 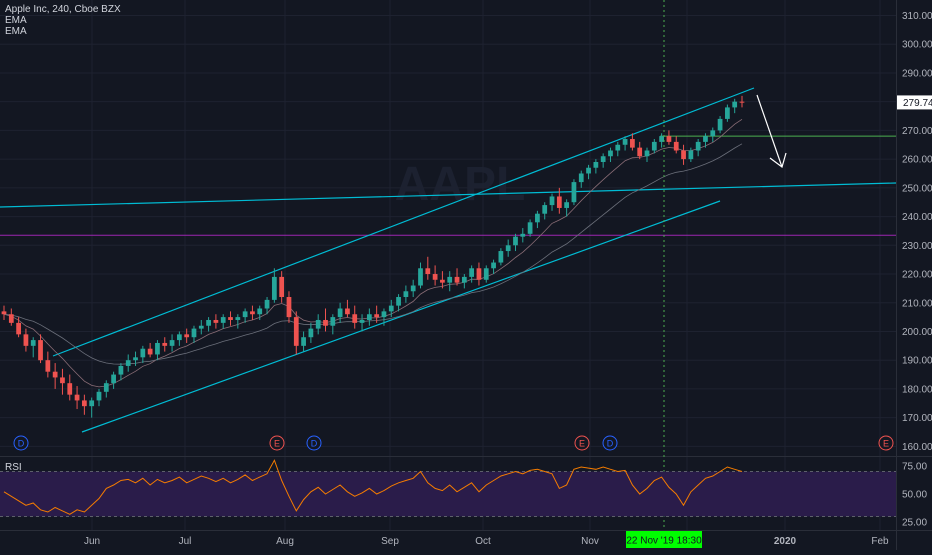 I want to click on time-axis-tick: Nov, so click(x=590, y=541).